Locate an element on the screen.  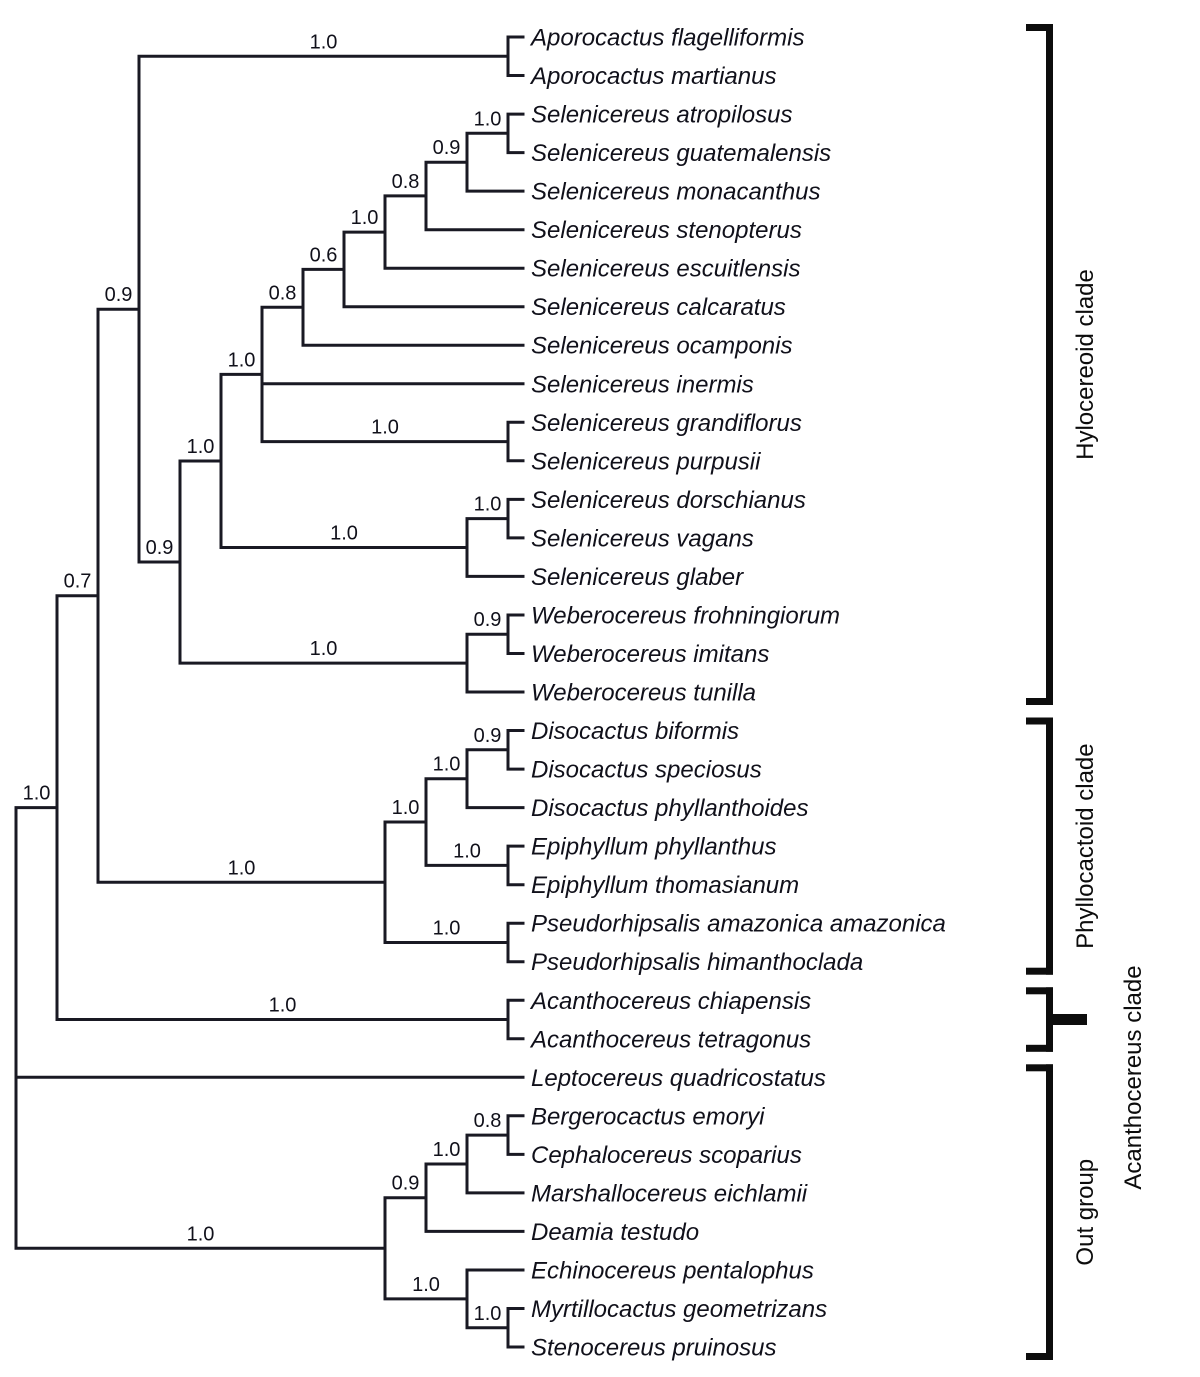
clade-label: Out group is located at coordinates (1085, 1212).